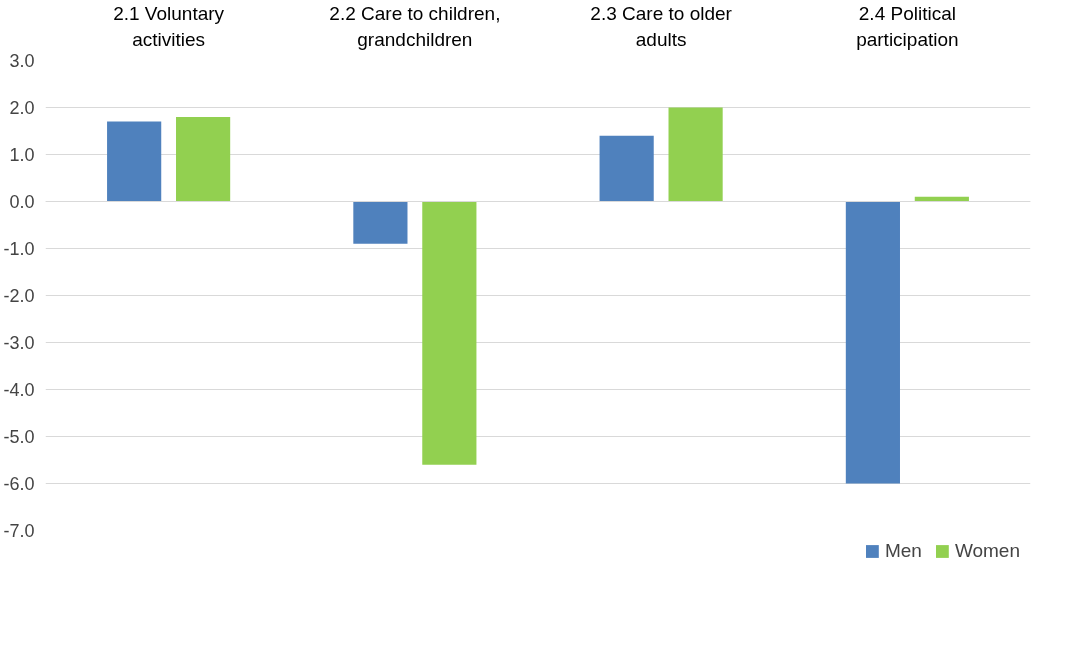 Image resolution: width=1078 pixels, height=655 pixels. Describe the element at coordinates (661, 26) in the screenshot. I see `x-tick-label: 2.3 Care to older adults` at that location.